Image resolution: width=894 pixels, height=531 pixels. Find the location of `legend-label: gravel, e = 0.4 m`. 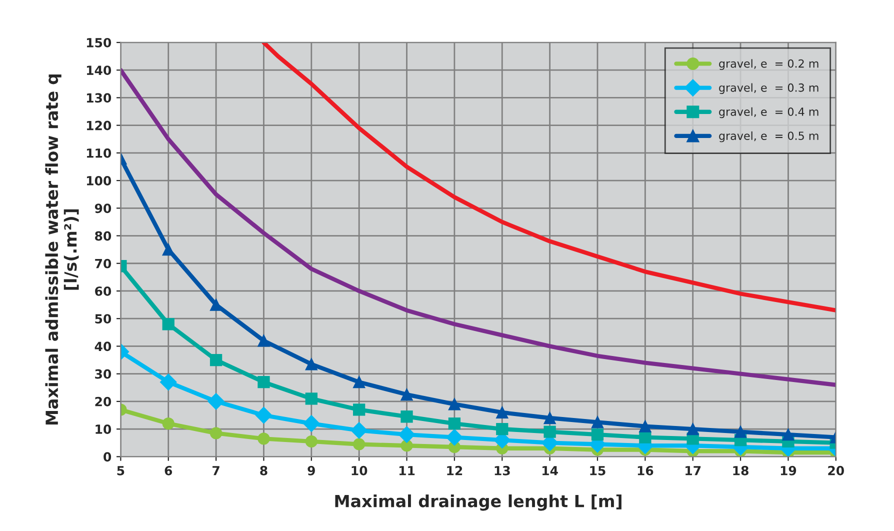

legend-label: gravel, e = 0.4 m is located at coordinates (768, 112).